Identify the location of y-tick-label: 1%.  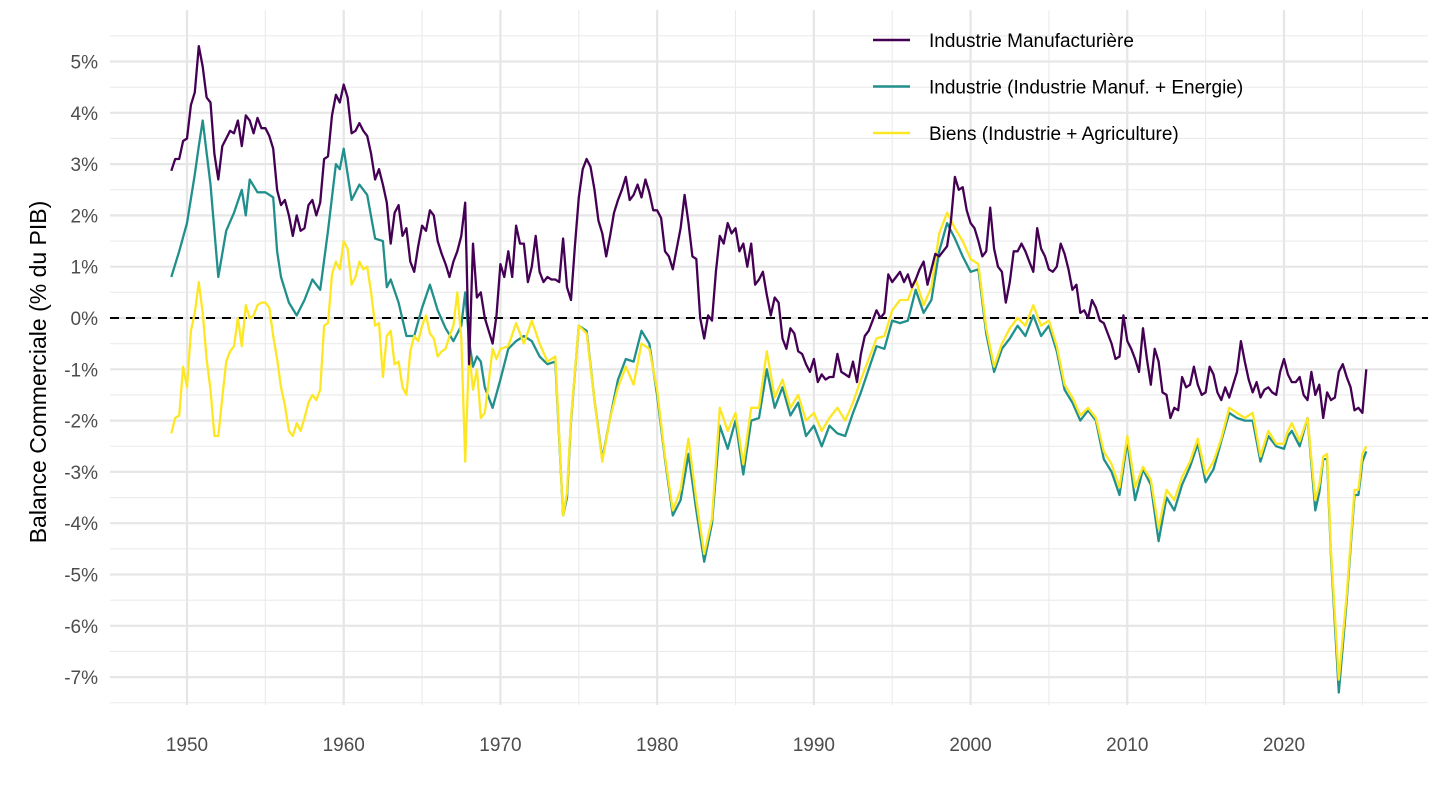
(85, 268).